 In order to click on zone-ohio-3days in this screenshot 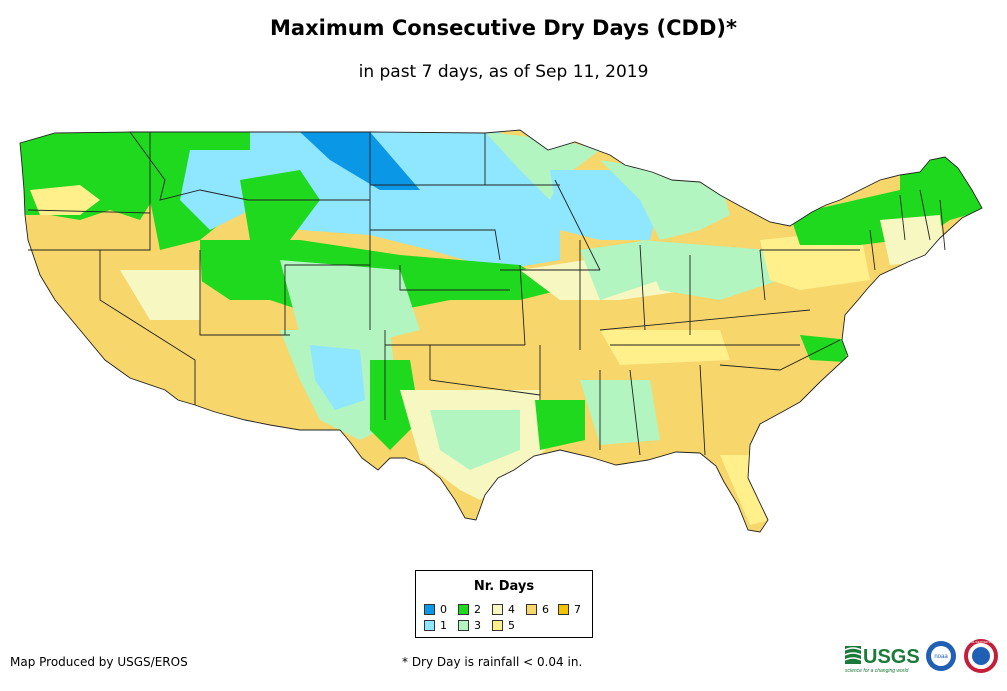, I will do `click(710, 270)`.